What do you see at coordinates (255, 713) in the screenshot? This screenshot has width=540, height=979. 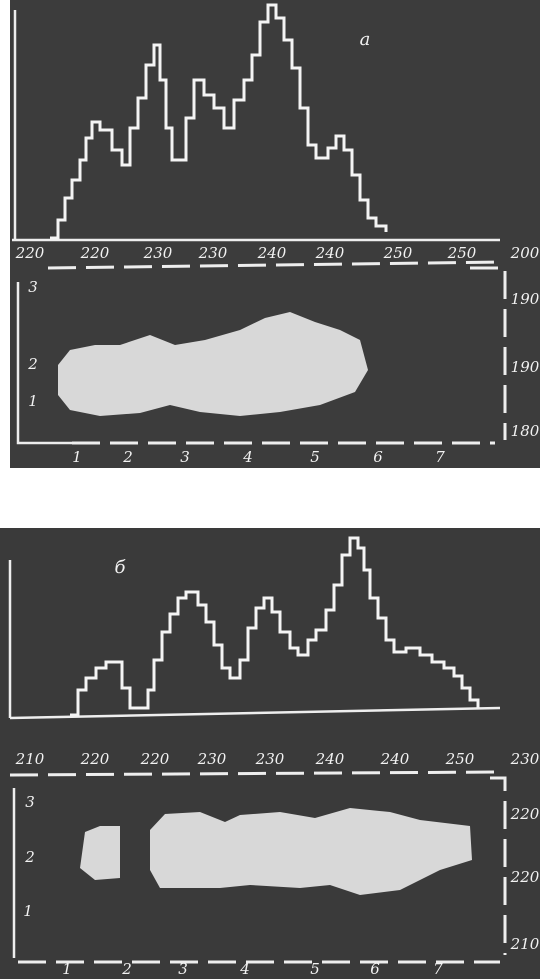 I see `baseline` at bounding box center [255, 713].